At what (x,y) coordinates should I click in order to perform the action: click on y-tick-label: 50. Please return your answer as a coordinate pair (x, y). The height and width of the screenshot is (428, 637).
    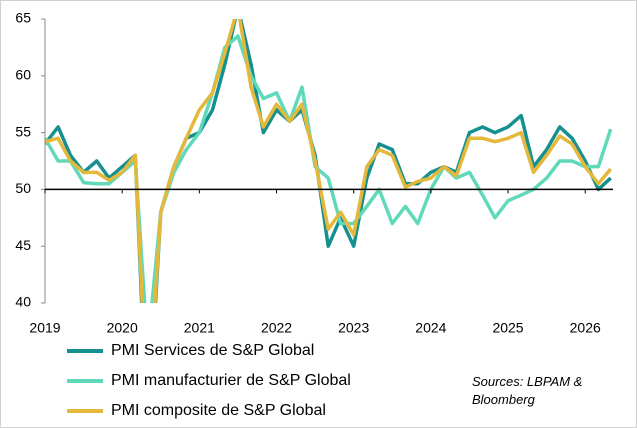
    Looking at the image, I should click on (23, 188).